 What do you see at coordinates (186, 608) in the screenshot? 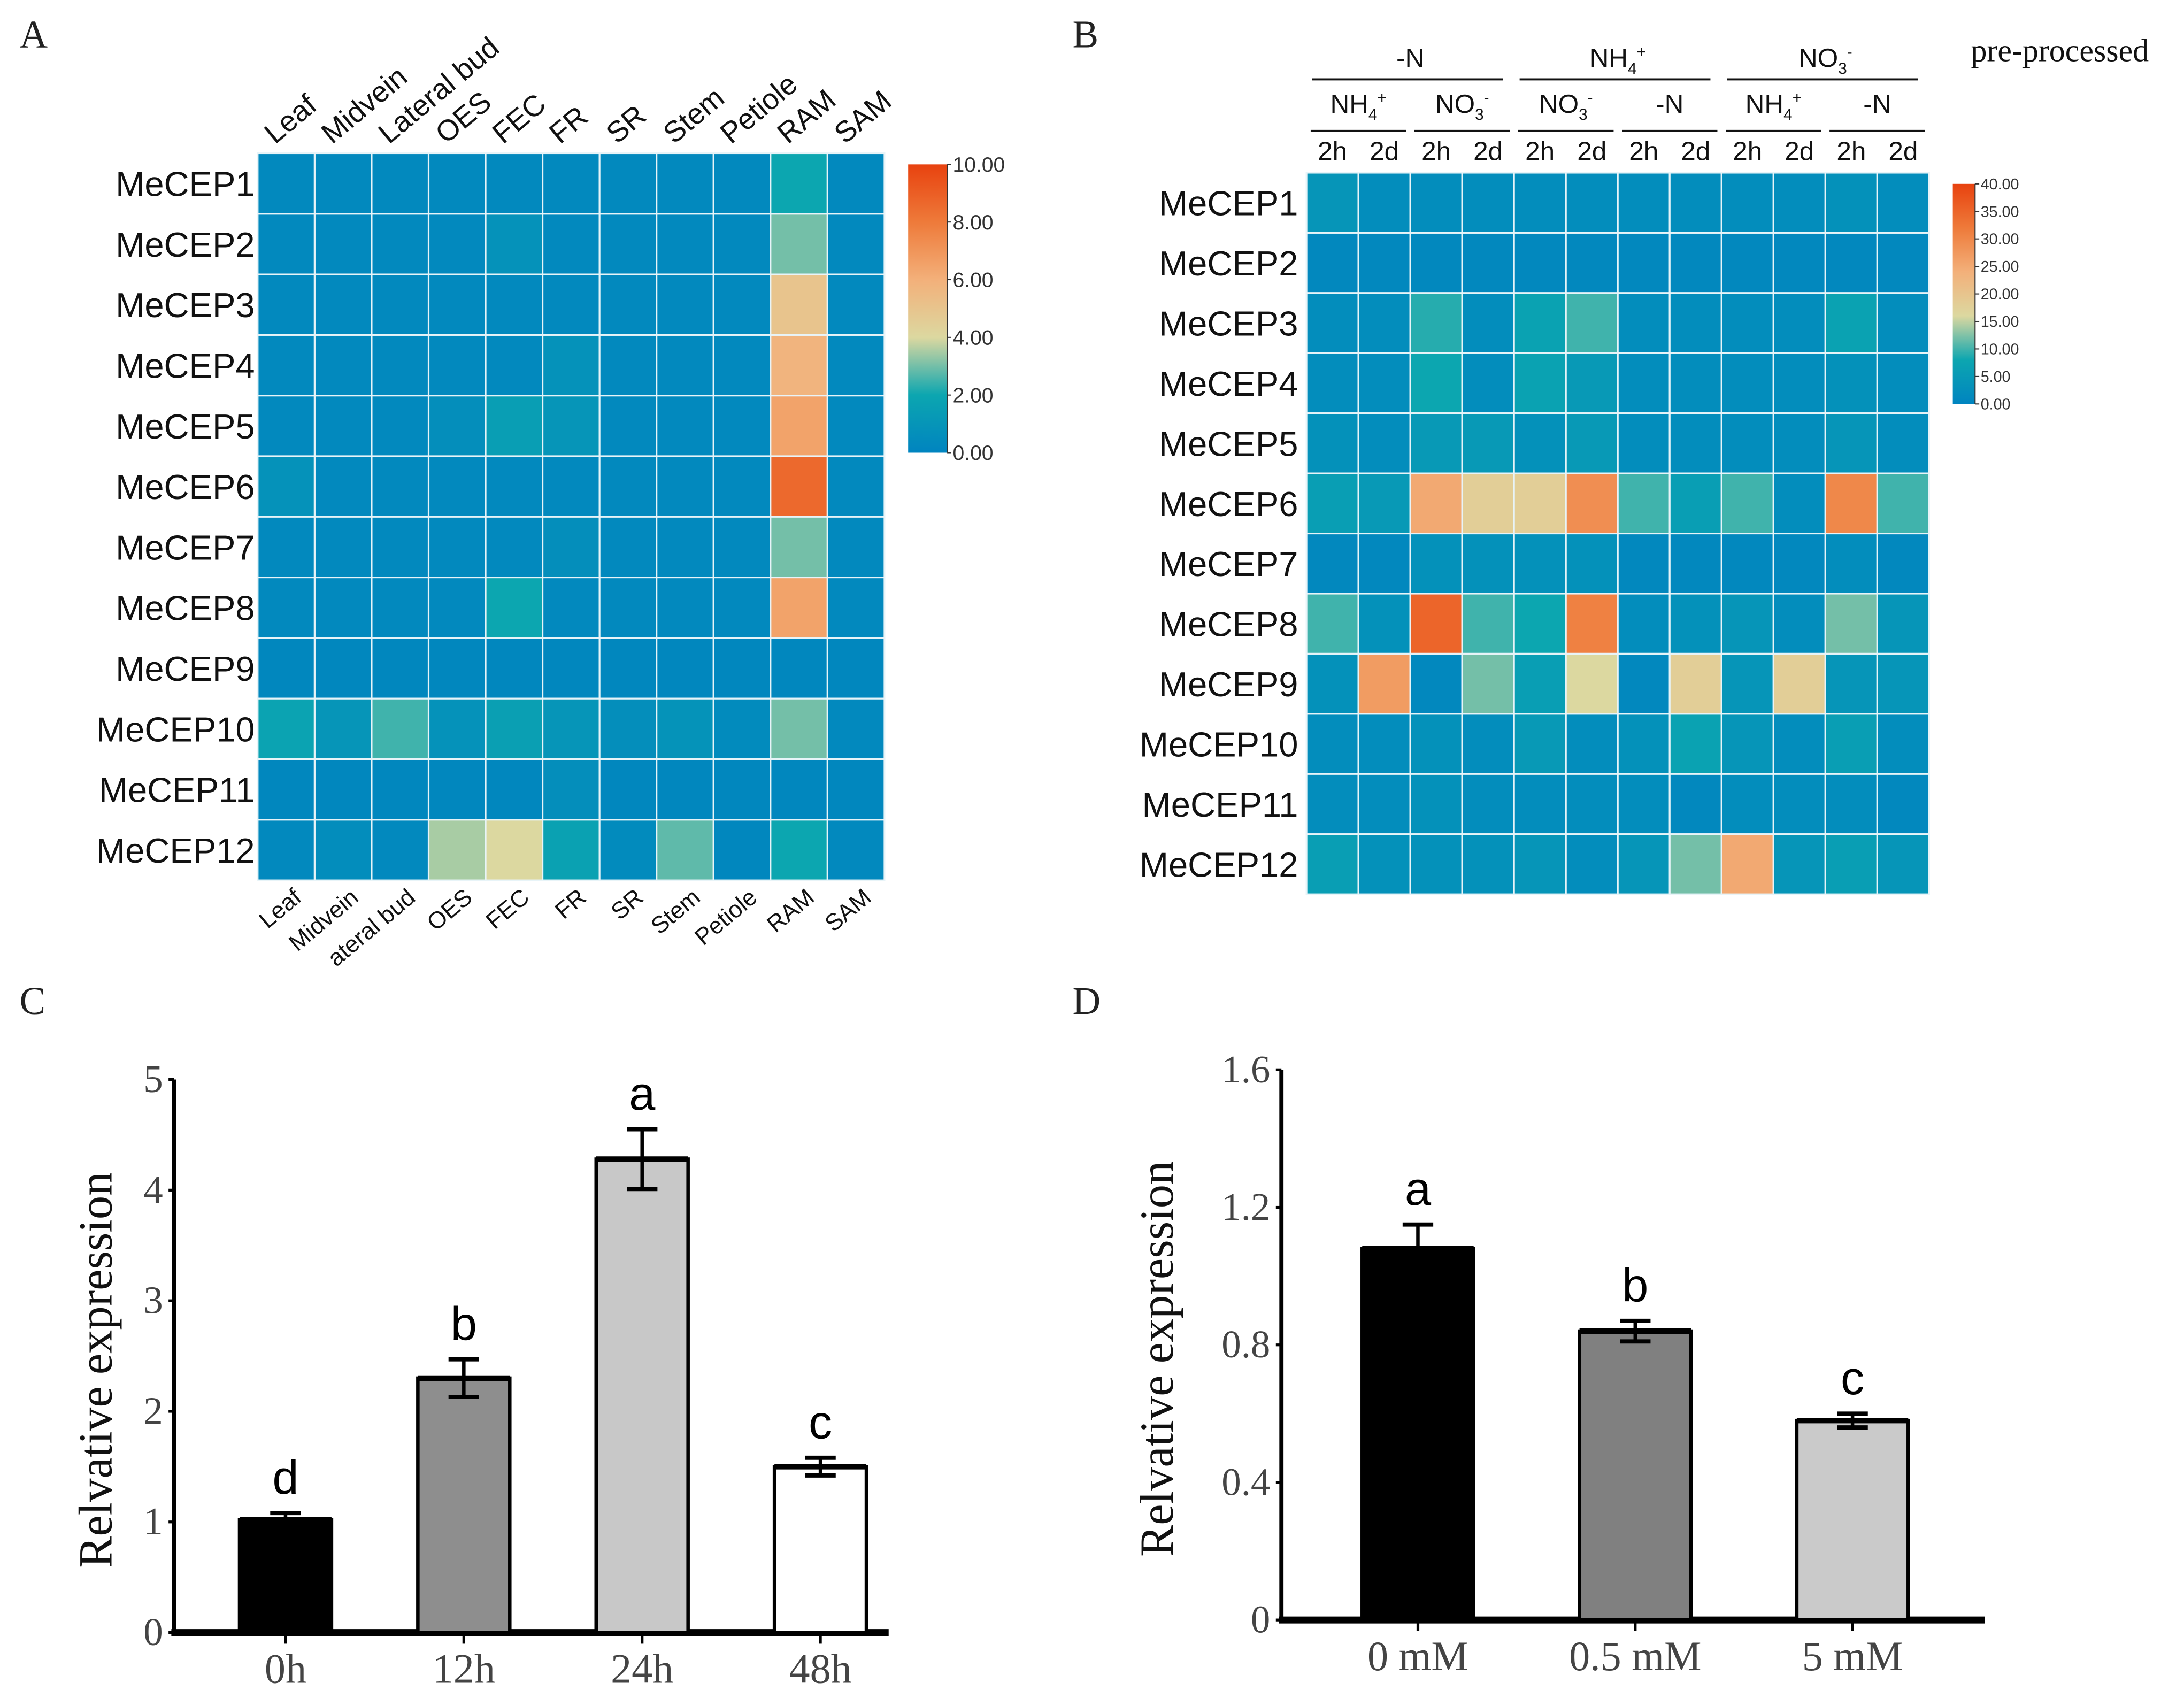
I see `row-label: MeCEP8` at bounding box center [186, 608].